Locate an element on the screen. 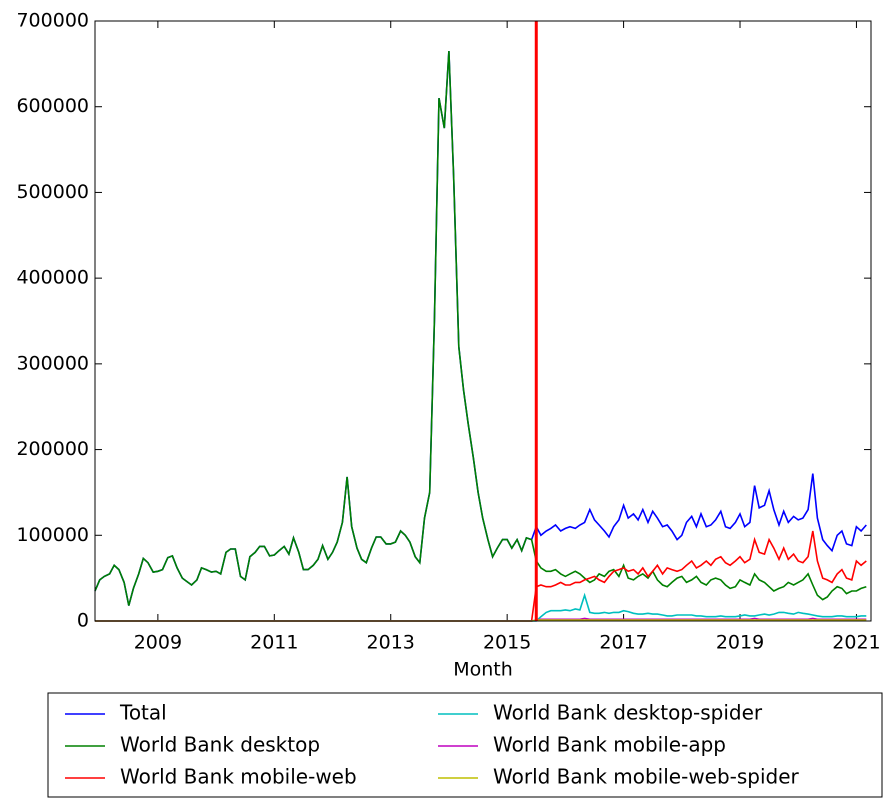 Image resolution: width=896 pixels, height=807 pixels. legend-box is located at coordinates (465, 745).